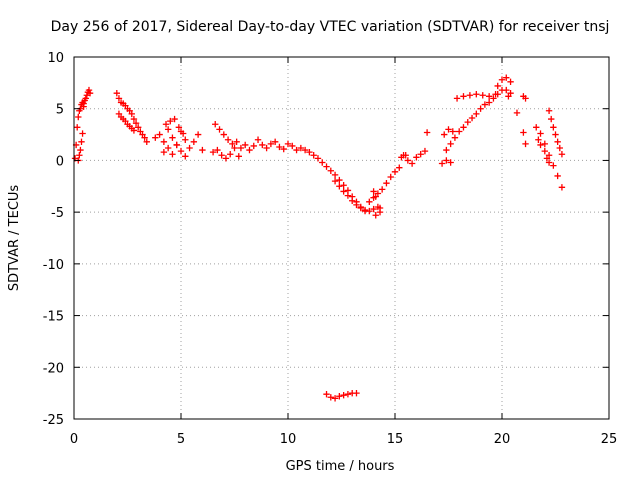 The height and width of the screenshot is (480, 640). What do you see at coordinates (181, 439) in the screenshot?
I see `x-tick-label: 5` at bounding box center [181, 439].